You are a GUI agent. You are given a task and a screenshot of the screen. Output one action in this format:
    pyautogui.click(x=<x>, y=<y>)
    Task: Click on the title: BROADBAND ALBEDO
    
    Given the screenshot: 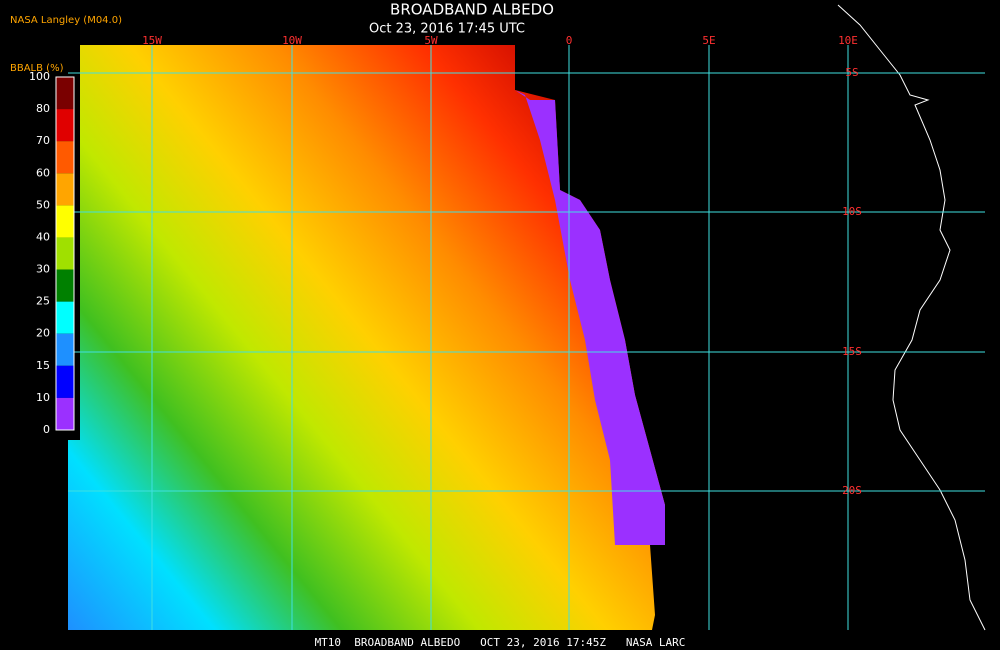 What is the action you would take?
    pyautogui.click(x=472, y=10)
    